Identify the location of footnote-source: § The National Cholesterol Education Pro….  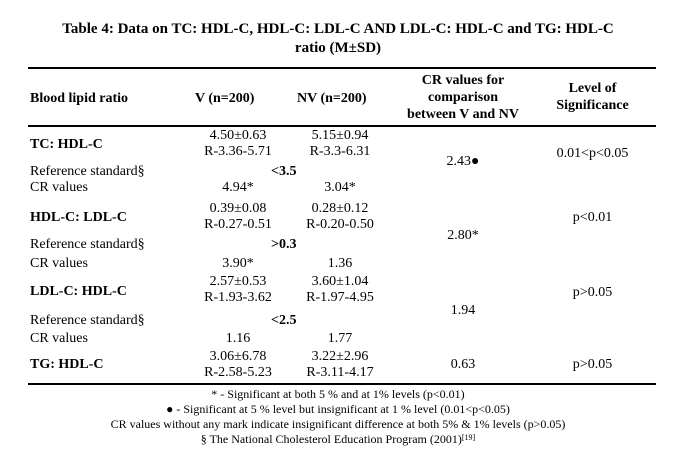
(338, 439).